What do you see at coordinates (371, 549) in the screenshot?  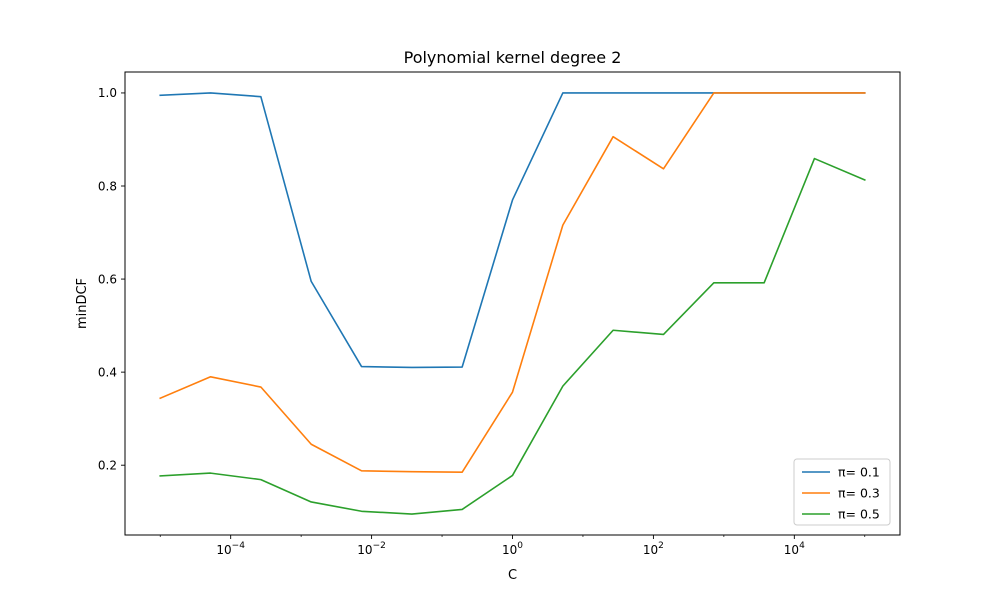 I see `x-tick-label: 10⁻²` at bounding box center [371, 549].